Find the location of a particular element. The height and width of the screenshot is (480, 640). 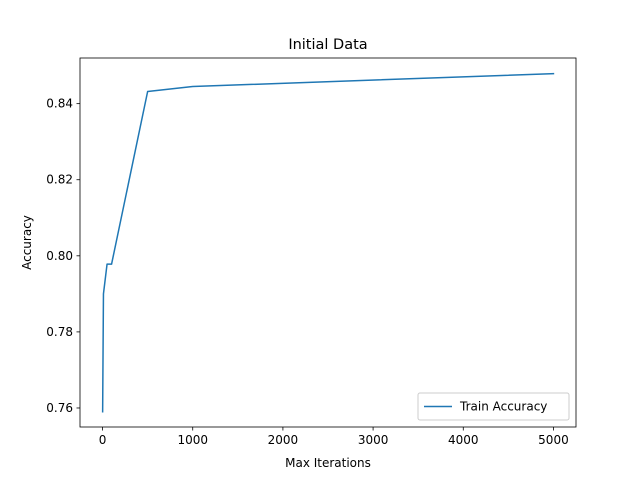

x-axis-title: Max Iterations is located at coordinates (328, 463).